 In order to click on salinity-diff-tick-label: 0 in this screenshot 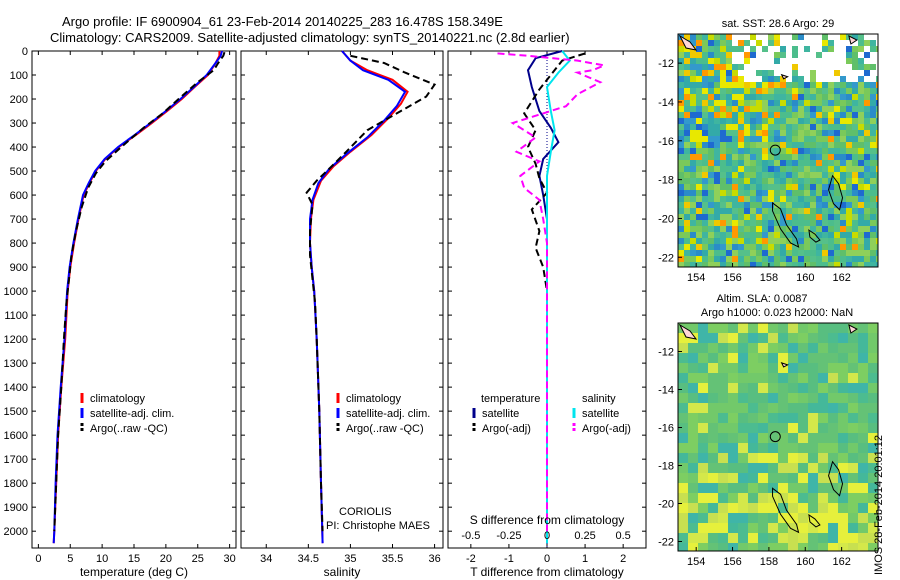, I will do `click(547, 536)`.